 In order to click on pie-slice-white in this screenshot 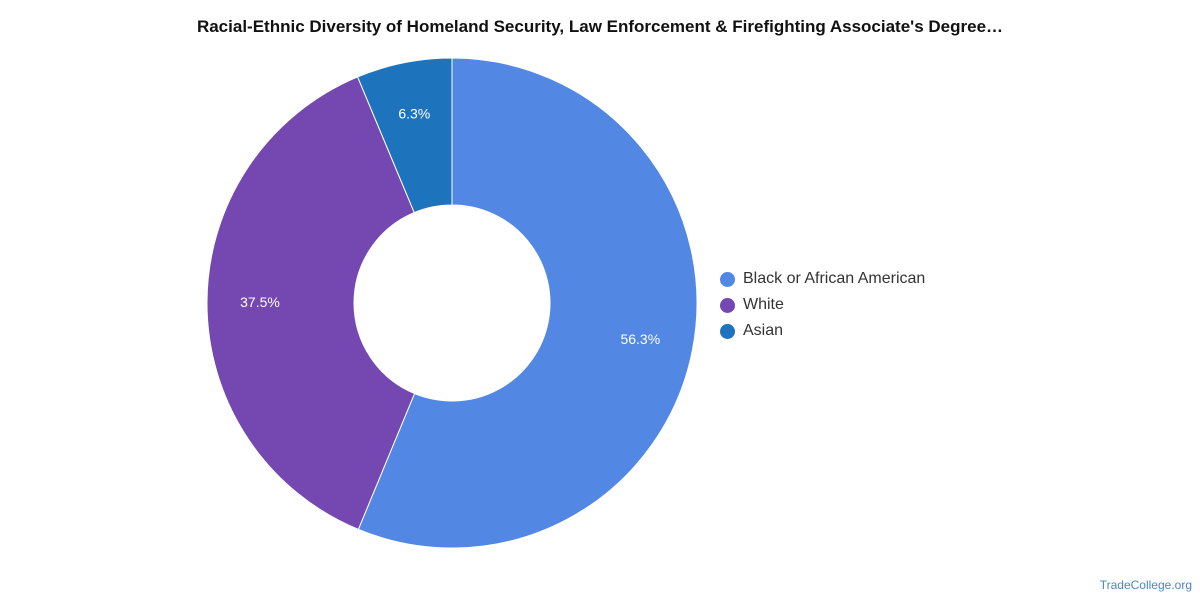, I will do `click(311, 303)`.